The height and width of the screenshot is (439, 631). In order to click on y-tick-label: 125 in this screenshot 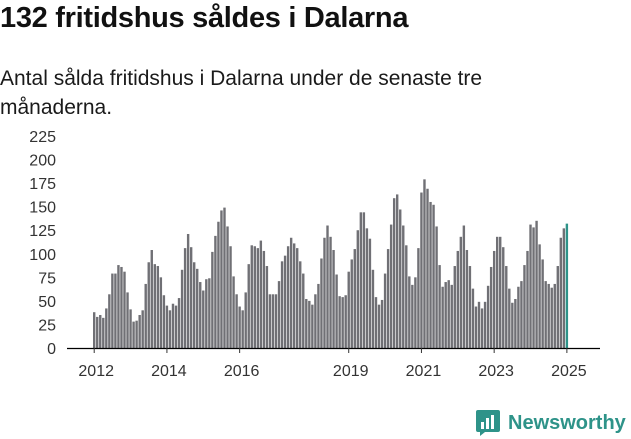, I will do `click(42, 231)`.